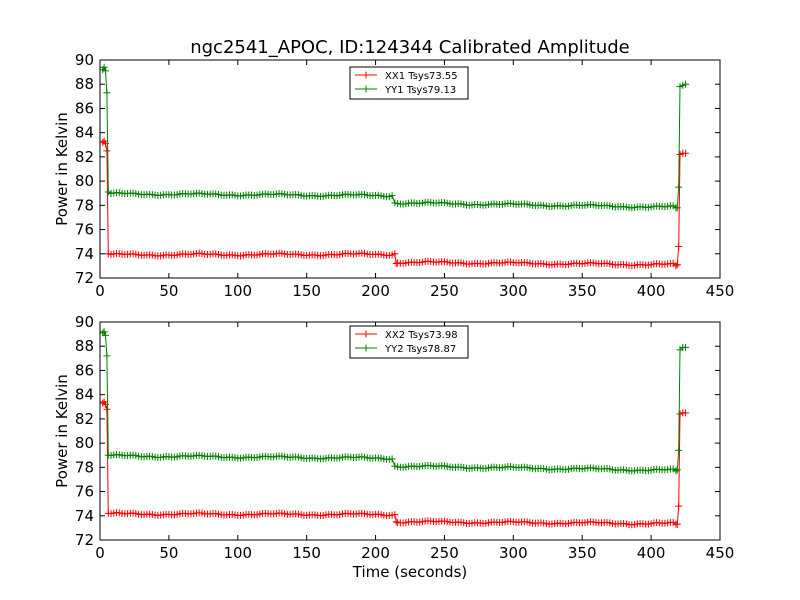 Image resolution: width=800 pixels, height=600 pixels. What do you see at coordinates (410, 572) in the screenshot?
I see `x-axis-label: Time (seconds)` at bounding box center [410, 572].